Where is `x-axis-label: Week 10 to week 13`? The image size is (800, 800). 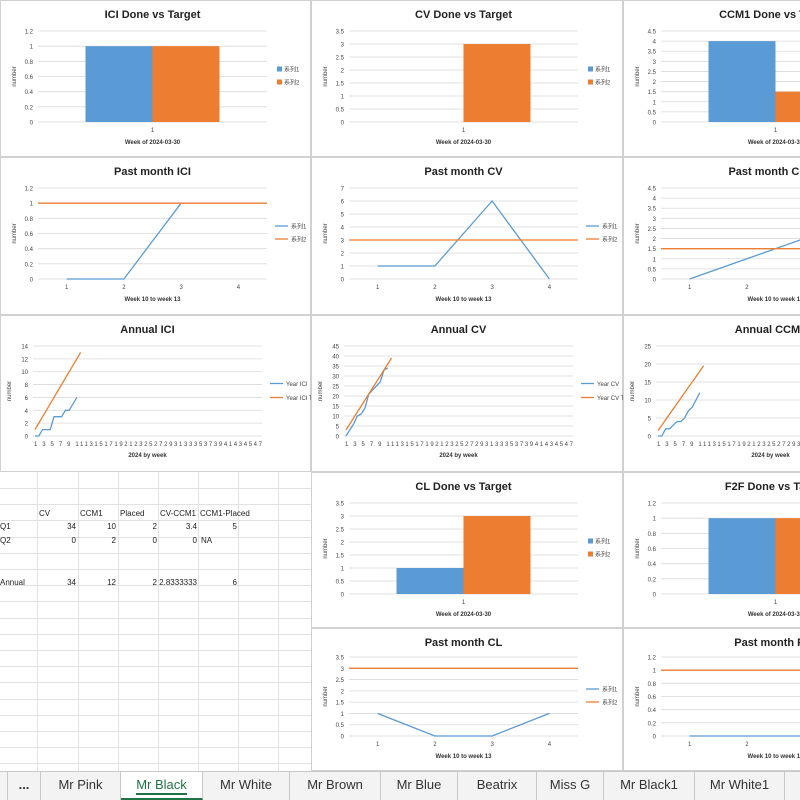 x-axis-label: Week 10 to week 13 is located at coordinates (464, 300).